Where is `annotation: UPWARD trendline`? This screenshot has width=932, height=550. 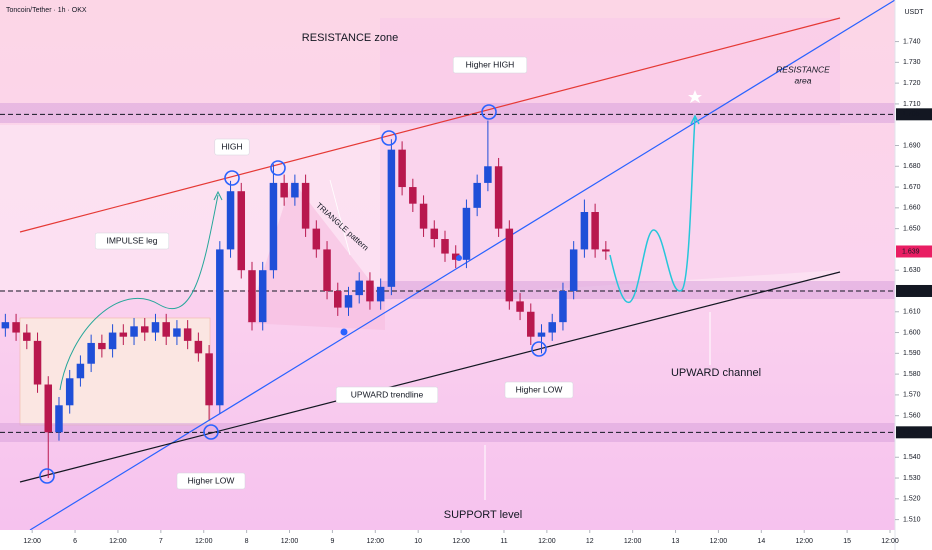
annotation: UPWARD trendline is located at coordinates (387, 394).